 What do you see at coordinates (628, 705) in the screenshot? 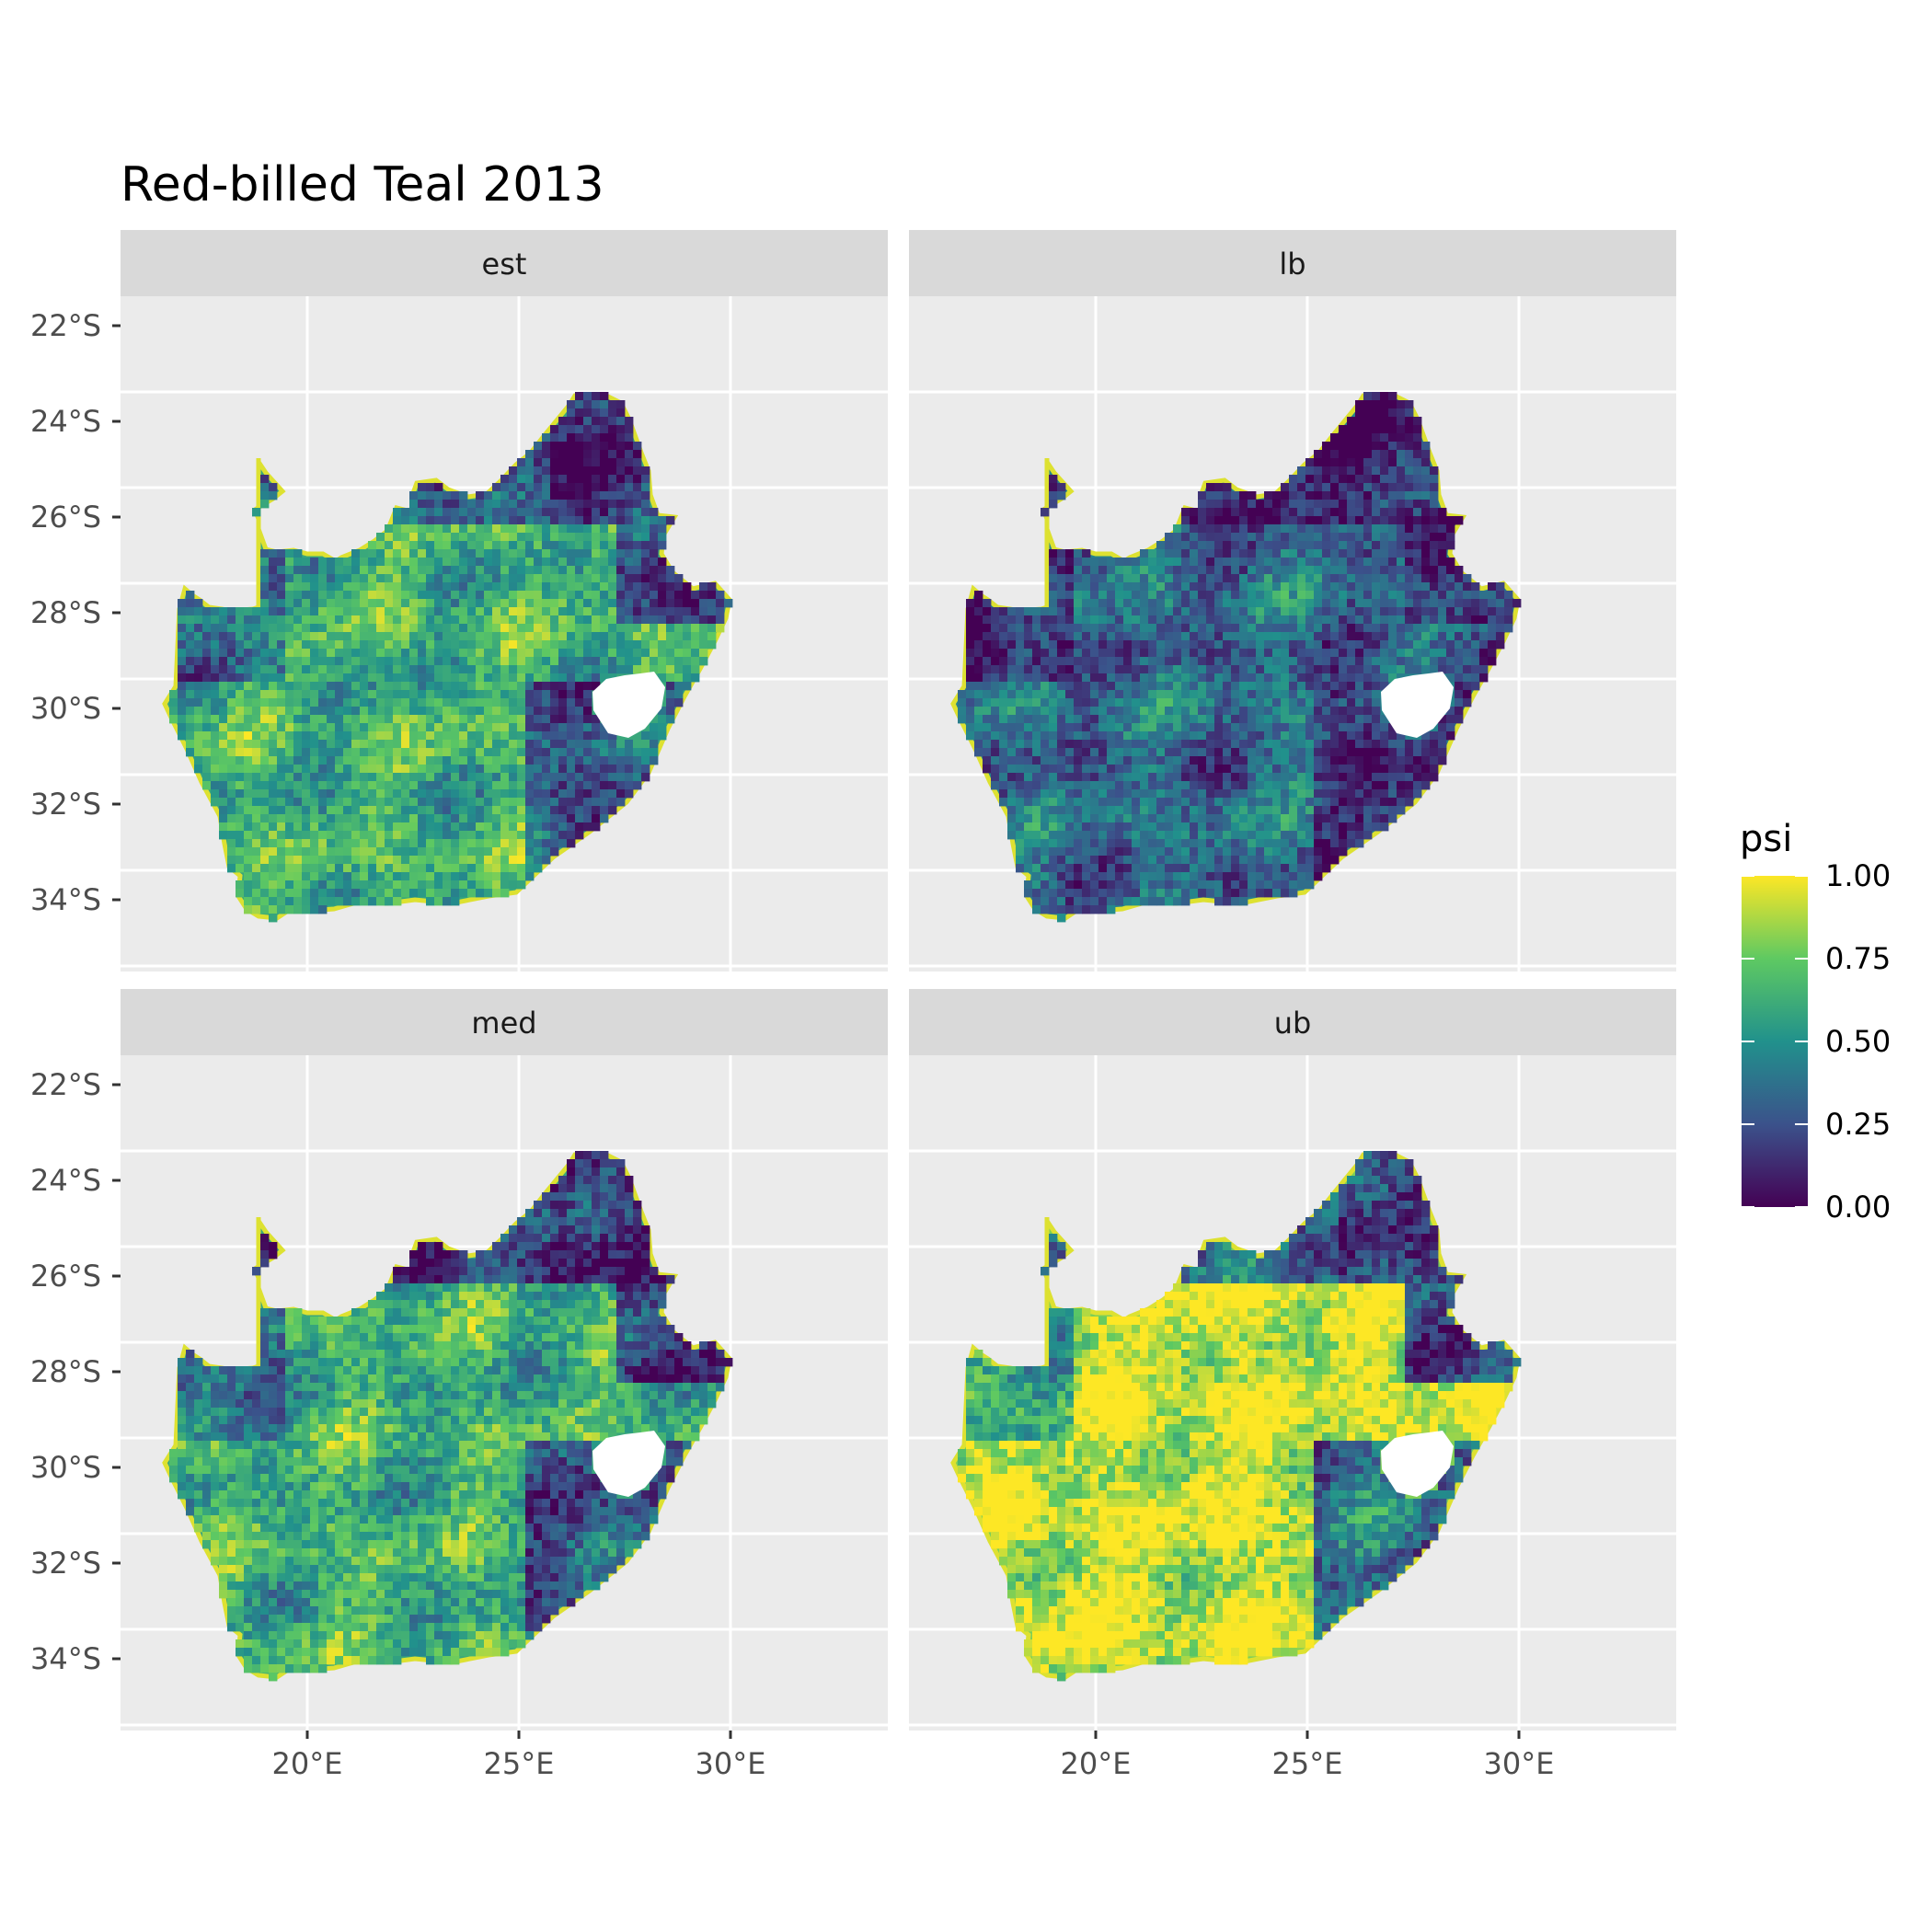
I see `lesotho-gap` at bounding box center [628, 705].